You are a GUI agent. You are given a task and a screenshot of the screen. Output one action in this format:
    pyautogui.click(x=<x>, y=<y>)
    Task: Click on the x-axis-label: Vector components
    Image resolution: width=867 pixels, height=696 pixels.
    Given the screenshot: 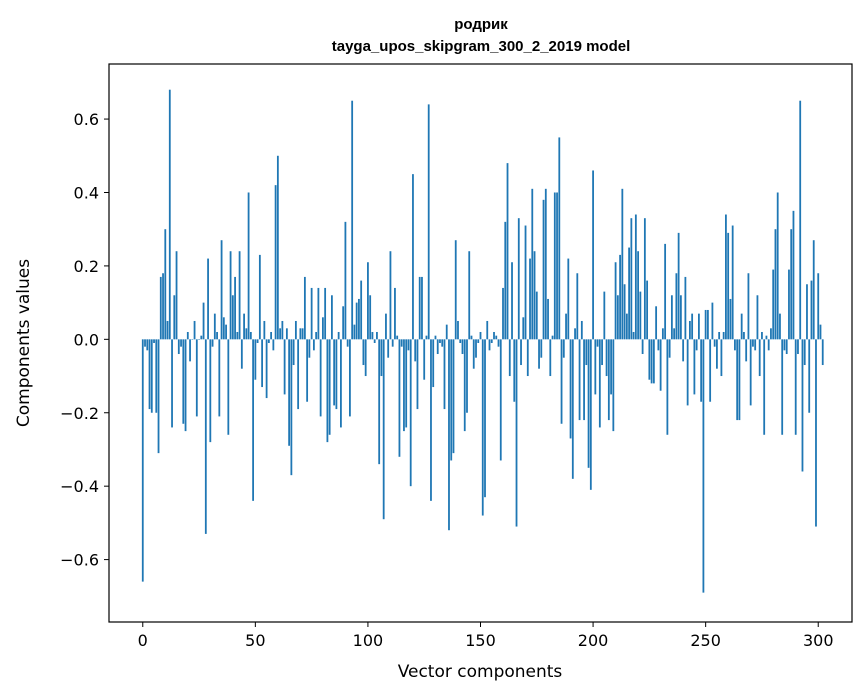 What is the action you would take?
    pyautogui.click(x=480, y=672)
    